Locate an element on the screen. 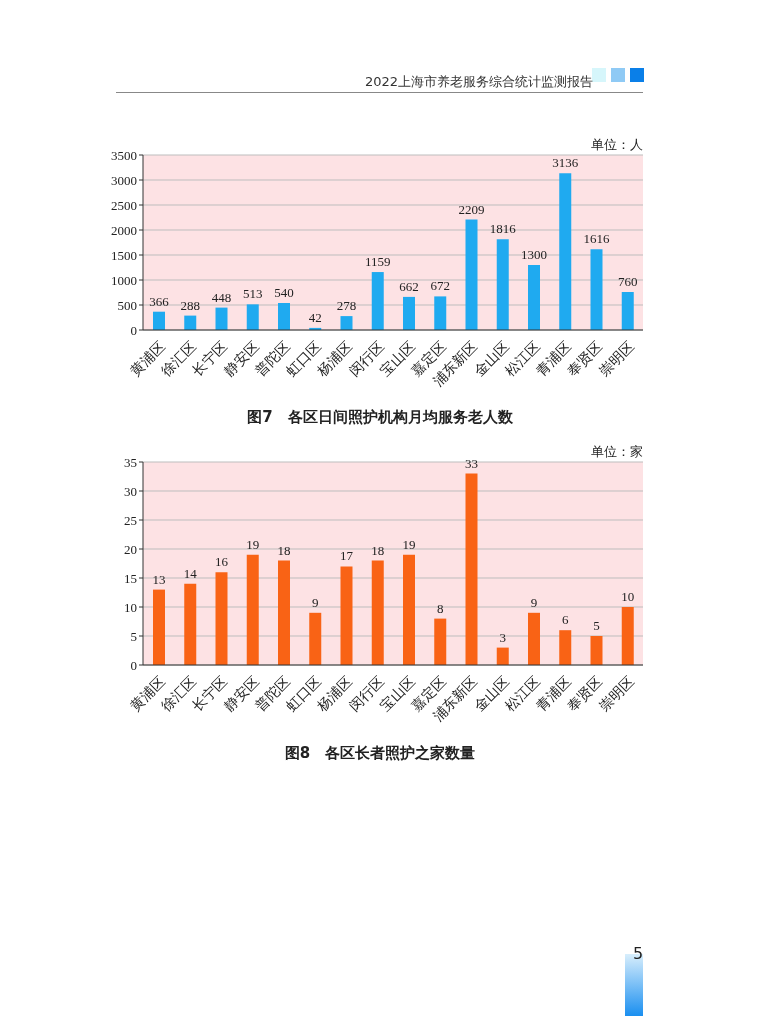 The width and height of the screenshot is (760, 1024). data-label: 17 is located at coordinates (347, 556).